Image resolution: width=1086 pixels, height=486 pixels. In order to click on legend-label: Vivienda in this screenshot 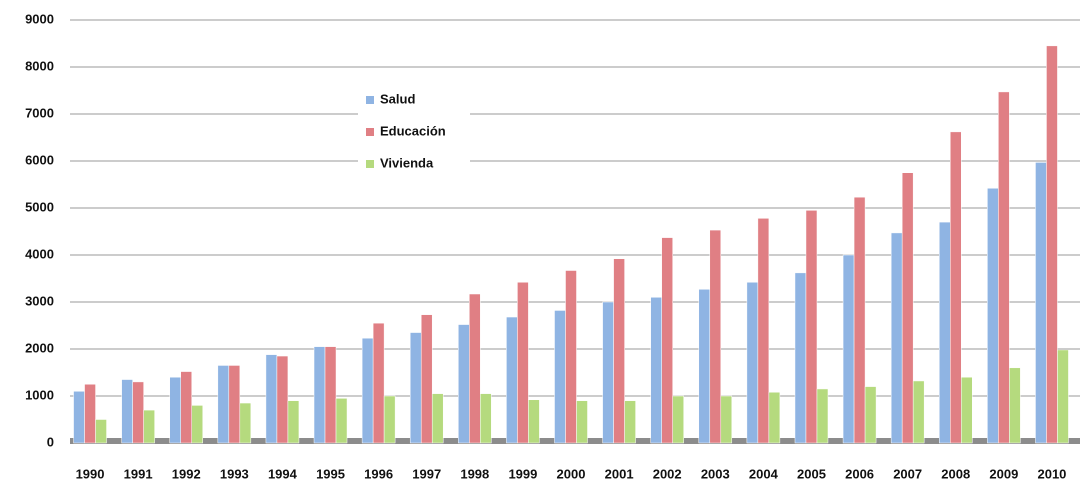, I will do `click(407, 162)`.